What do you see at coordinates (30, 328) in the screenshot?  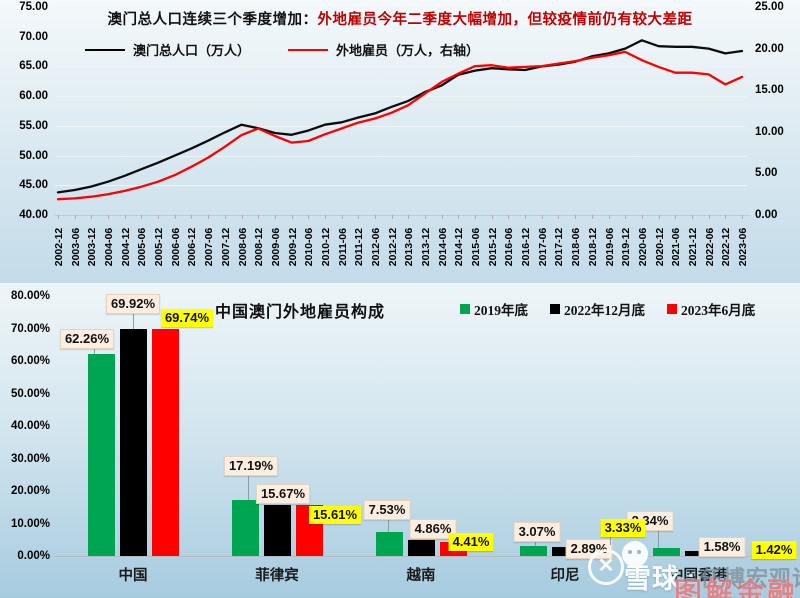 I see `bar-y-axis-tick-label: 70.00%` at bounding box center [30, 328].